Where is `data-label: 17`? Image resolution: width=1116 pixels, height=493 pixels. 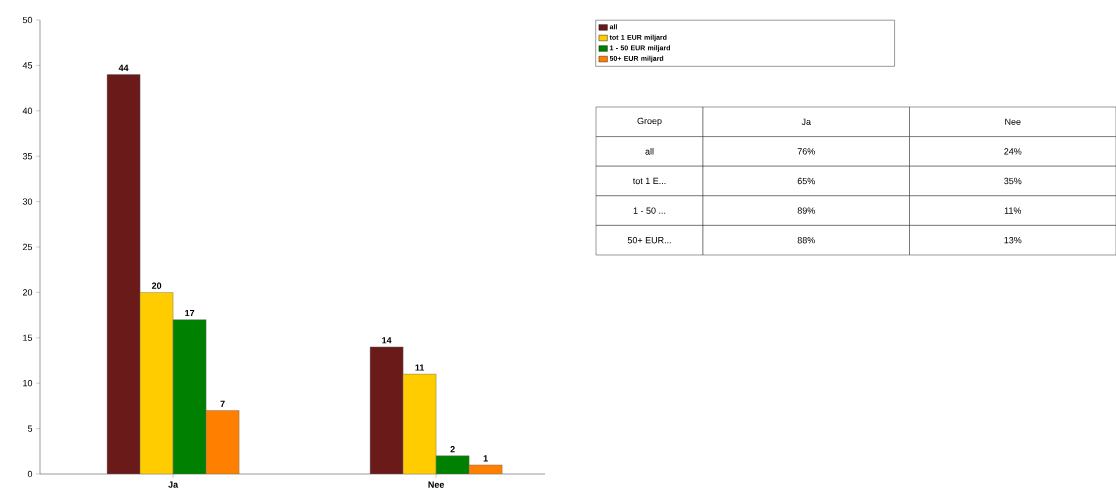
data-label: 17 is located at coordinates (190, 313).